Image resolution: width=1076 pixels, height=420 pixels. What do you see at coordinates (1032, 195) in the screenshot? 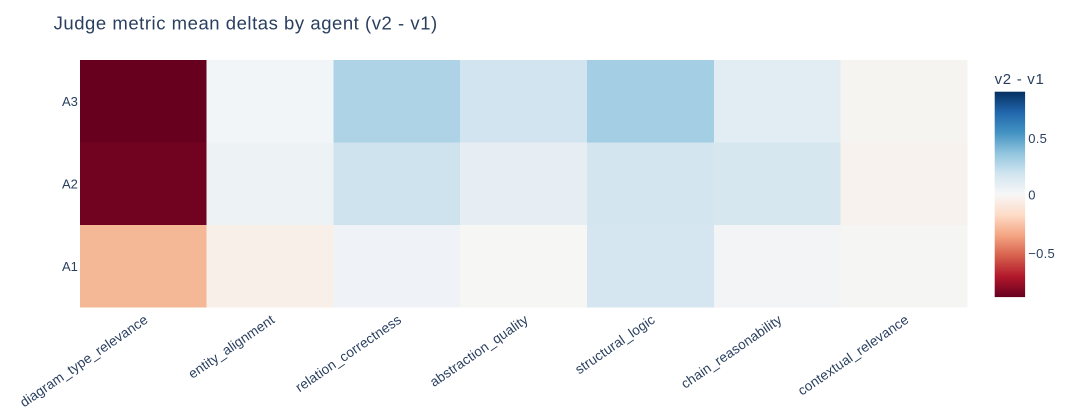
I see `svg-text: 0` at bounding box center [1032, 195].